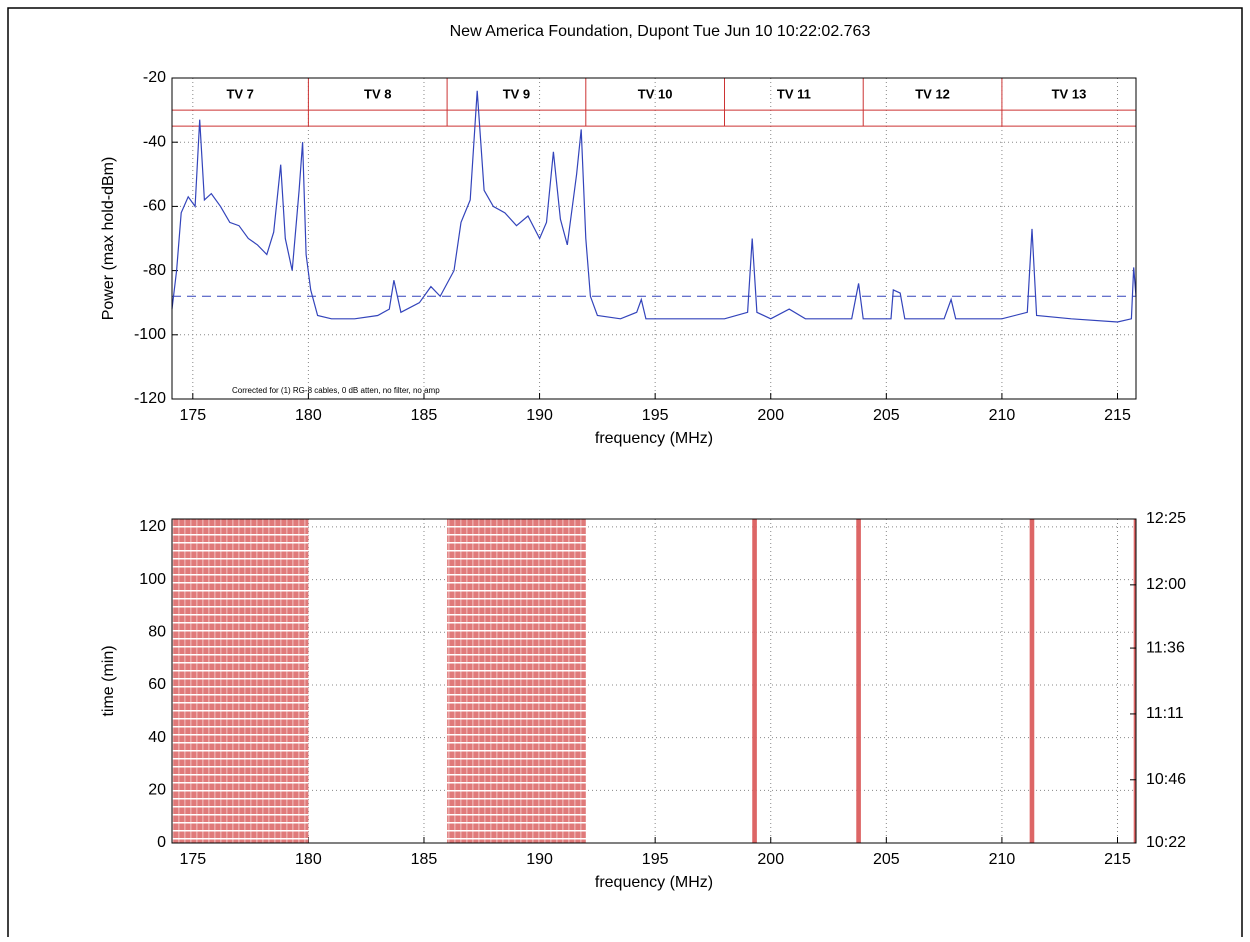 Image resolution: width=1250 pixels, height=942 pixels. What do you see at coordinates (157, 790) in the screenshot?
I see `y-tick-label: 20` at bounding box center [157, 790].